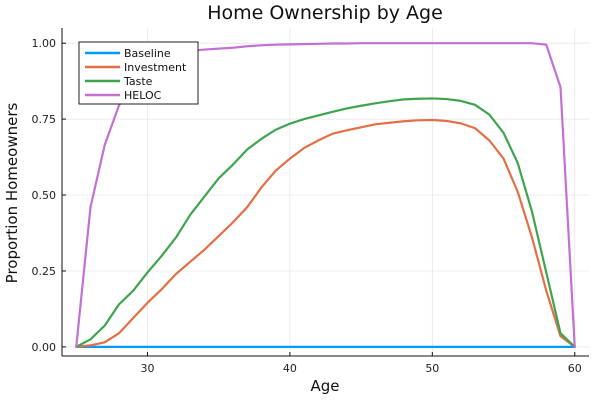 Image resolution: width=600 pixels, height=400 pixels. Describe the element at coordinates (432, 368) in the screenshot. I see `x-tick-label: 50` at that location.